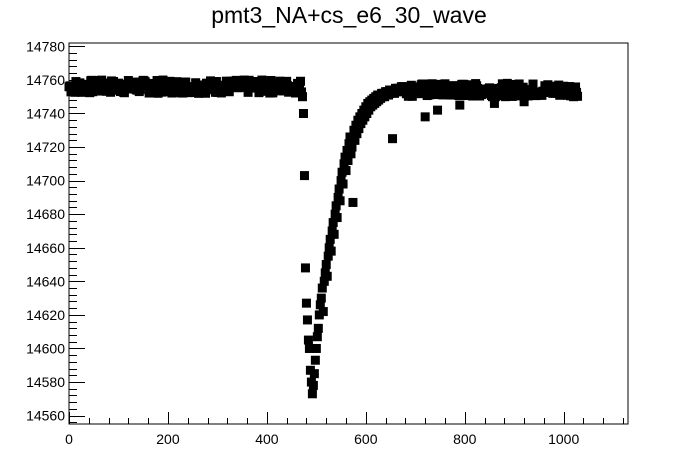 This screenshot has width=698, height=474. What do you see at coordinates (168, 439) in the screenshot?
I see `x-tick-label: 200` at bounding box center [168, 439].